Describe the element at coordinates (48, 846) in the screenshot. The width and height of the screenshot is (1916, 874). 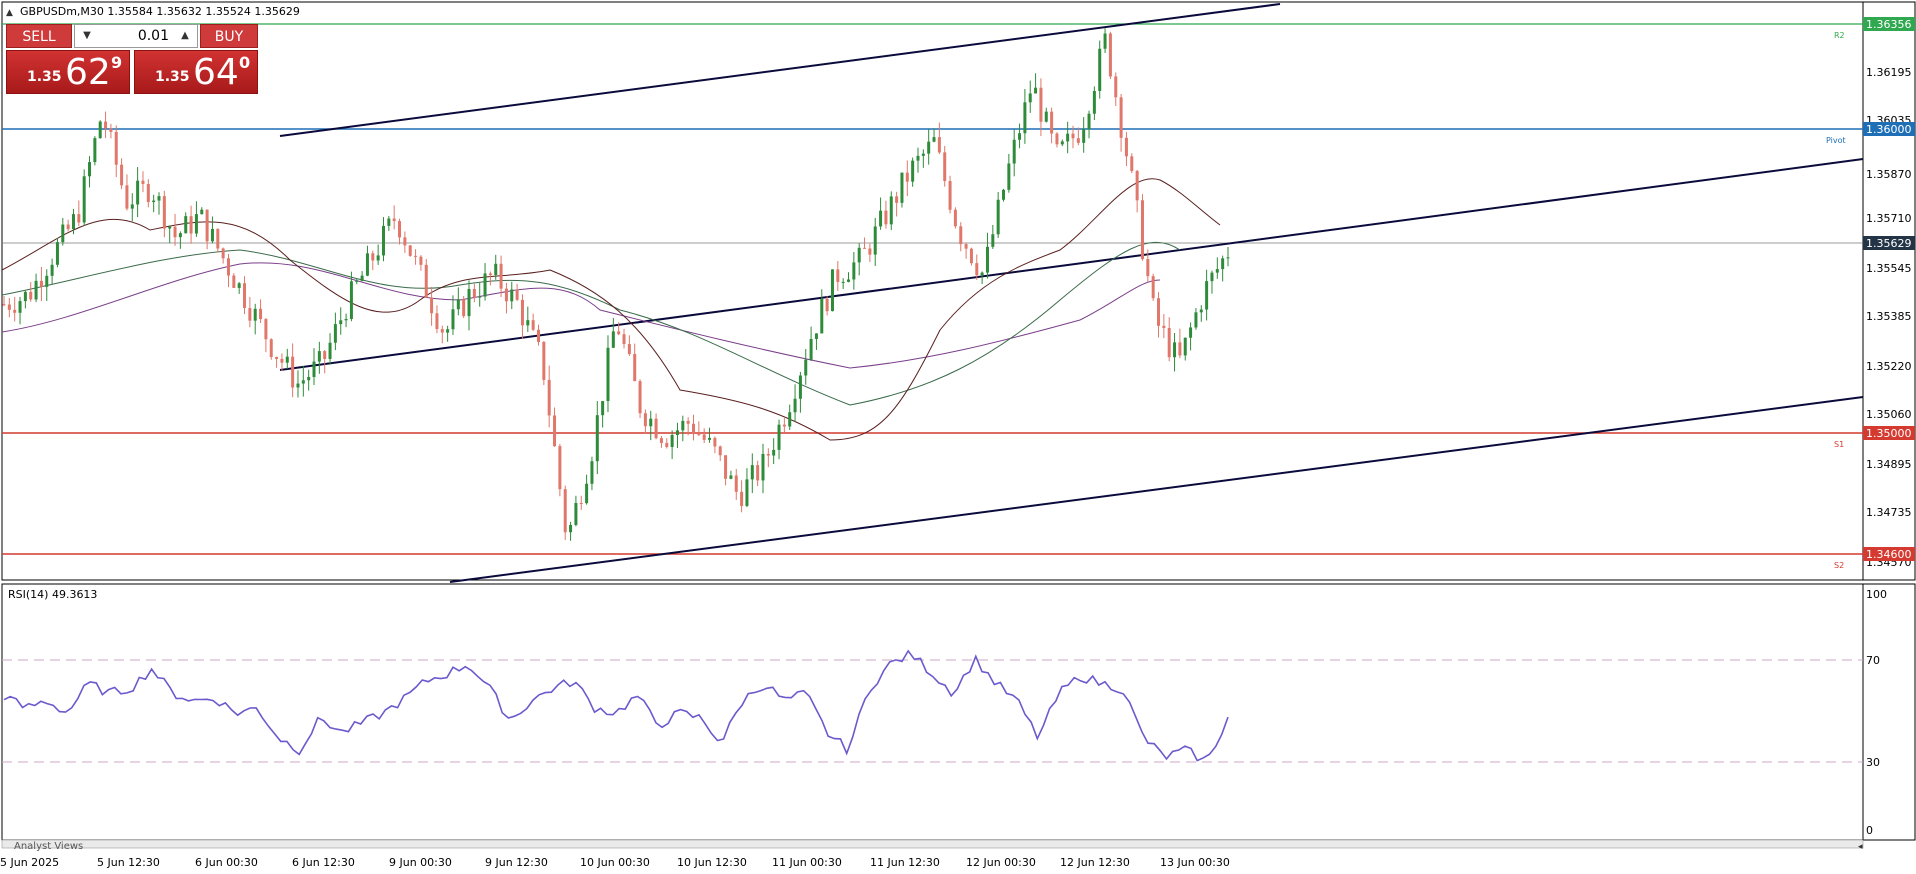
I see `analyst-views-label: Analyst Views` at that location.